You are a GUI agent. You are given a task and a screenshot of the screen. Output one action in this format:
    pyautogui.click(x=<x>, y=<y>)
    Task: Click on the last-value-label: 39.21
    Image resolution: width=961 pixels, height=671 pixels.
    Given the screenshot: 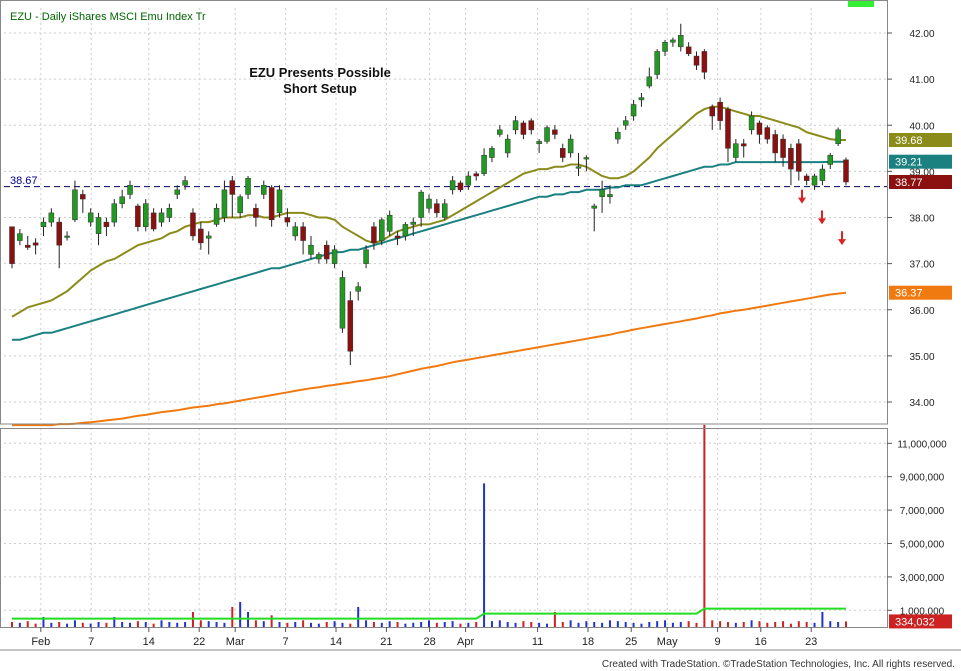 What is the action you would take?
    pyautogui.click(x=909, y=163)
    